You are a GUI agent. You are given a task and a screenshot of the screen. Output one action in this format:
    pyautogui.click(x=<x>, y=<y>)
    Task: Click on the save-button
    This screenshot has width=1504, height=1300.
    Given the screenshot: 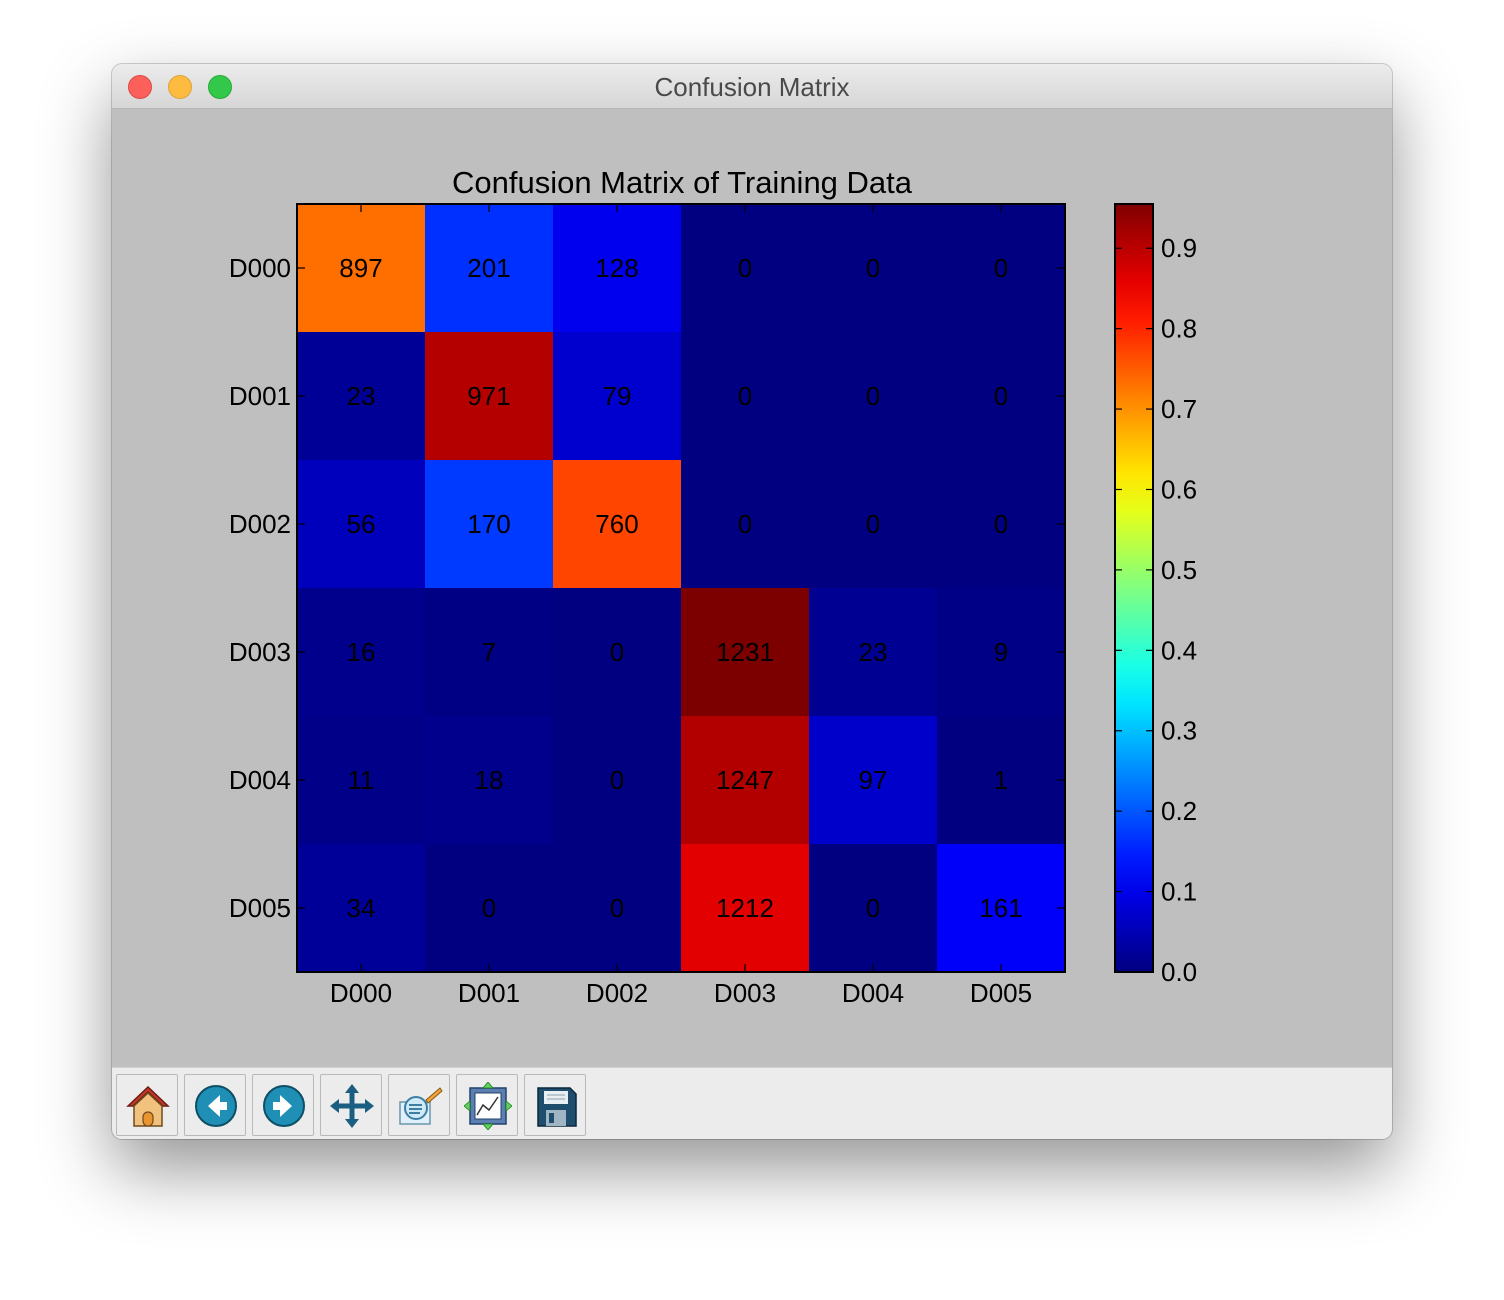 What is the action you would take?
    pyautogui.click(x=555, y=1105)
    